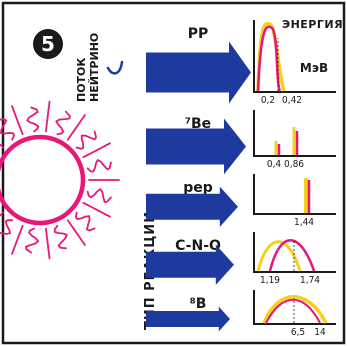  I want to click on flux-label-line1: ПОТОК, so click(81, 80).